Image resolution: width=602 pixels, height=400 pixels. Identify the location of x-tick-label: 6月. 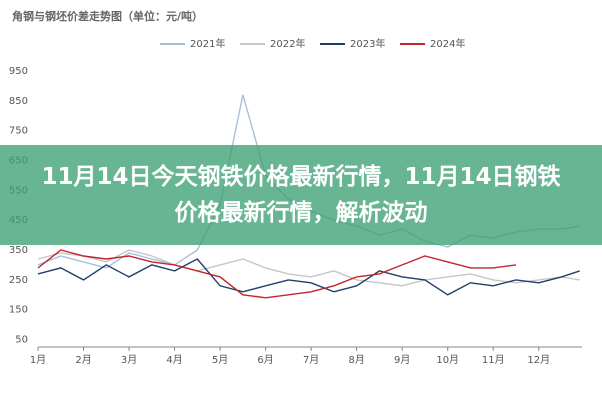
(265, 360).